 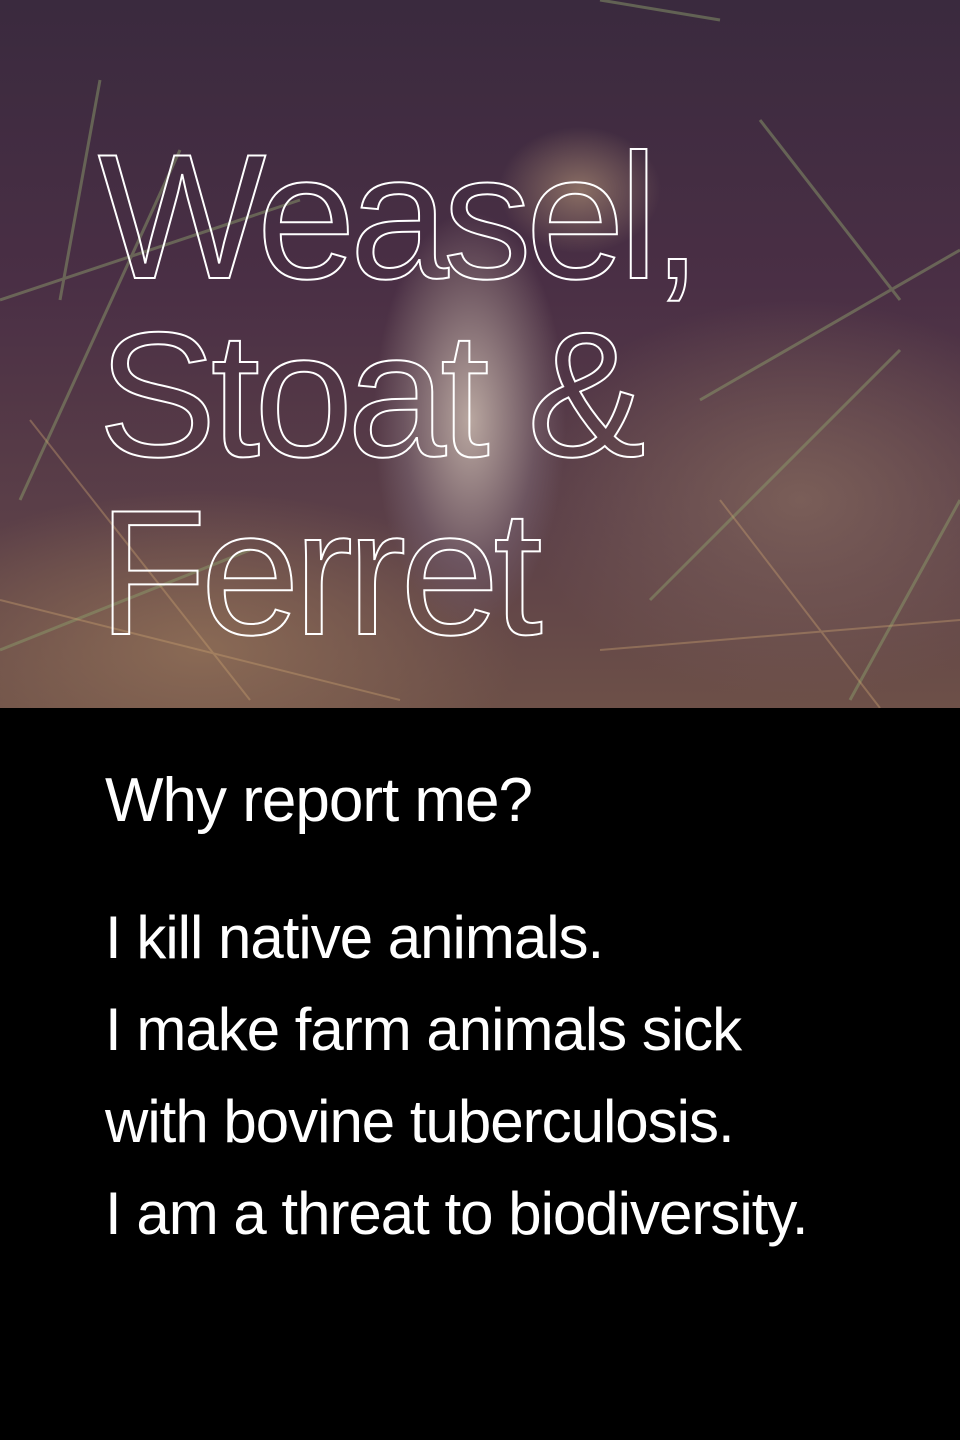 What do you see at coordinates (420, 1121) in the screenshot?
I see `body-line: with bovine tuberculosis.` at bounding box center [420, 1121].